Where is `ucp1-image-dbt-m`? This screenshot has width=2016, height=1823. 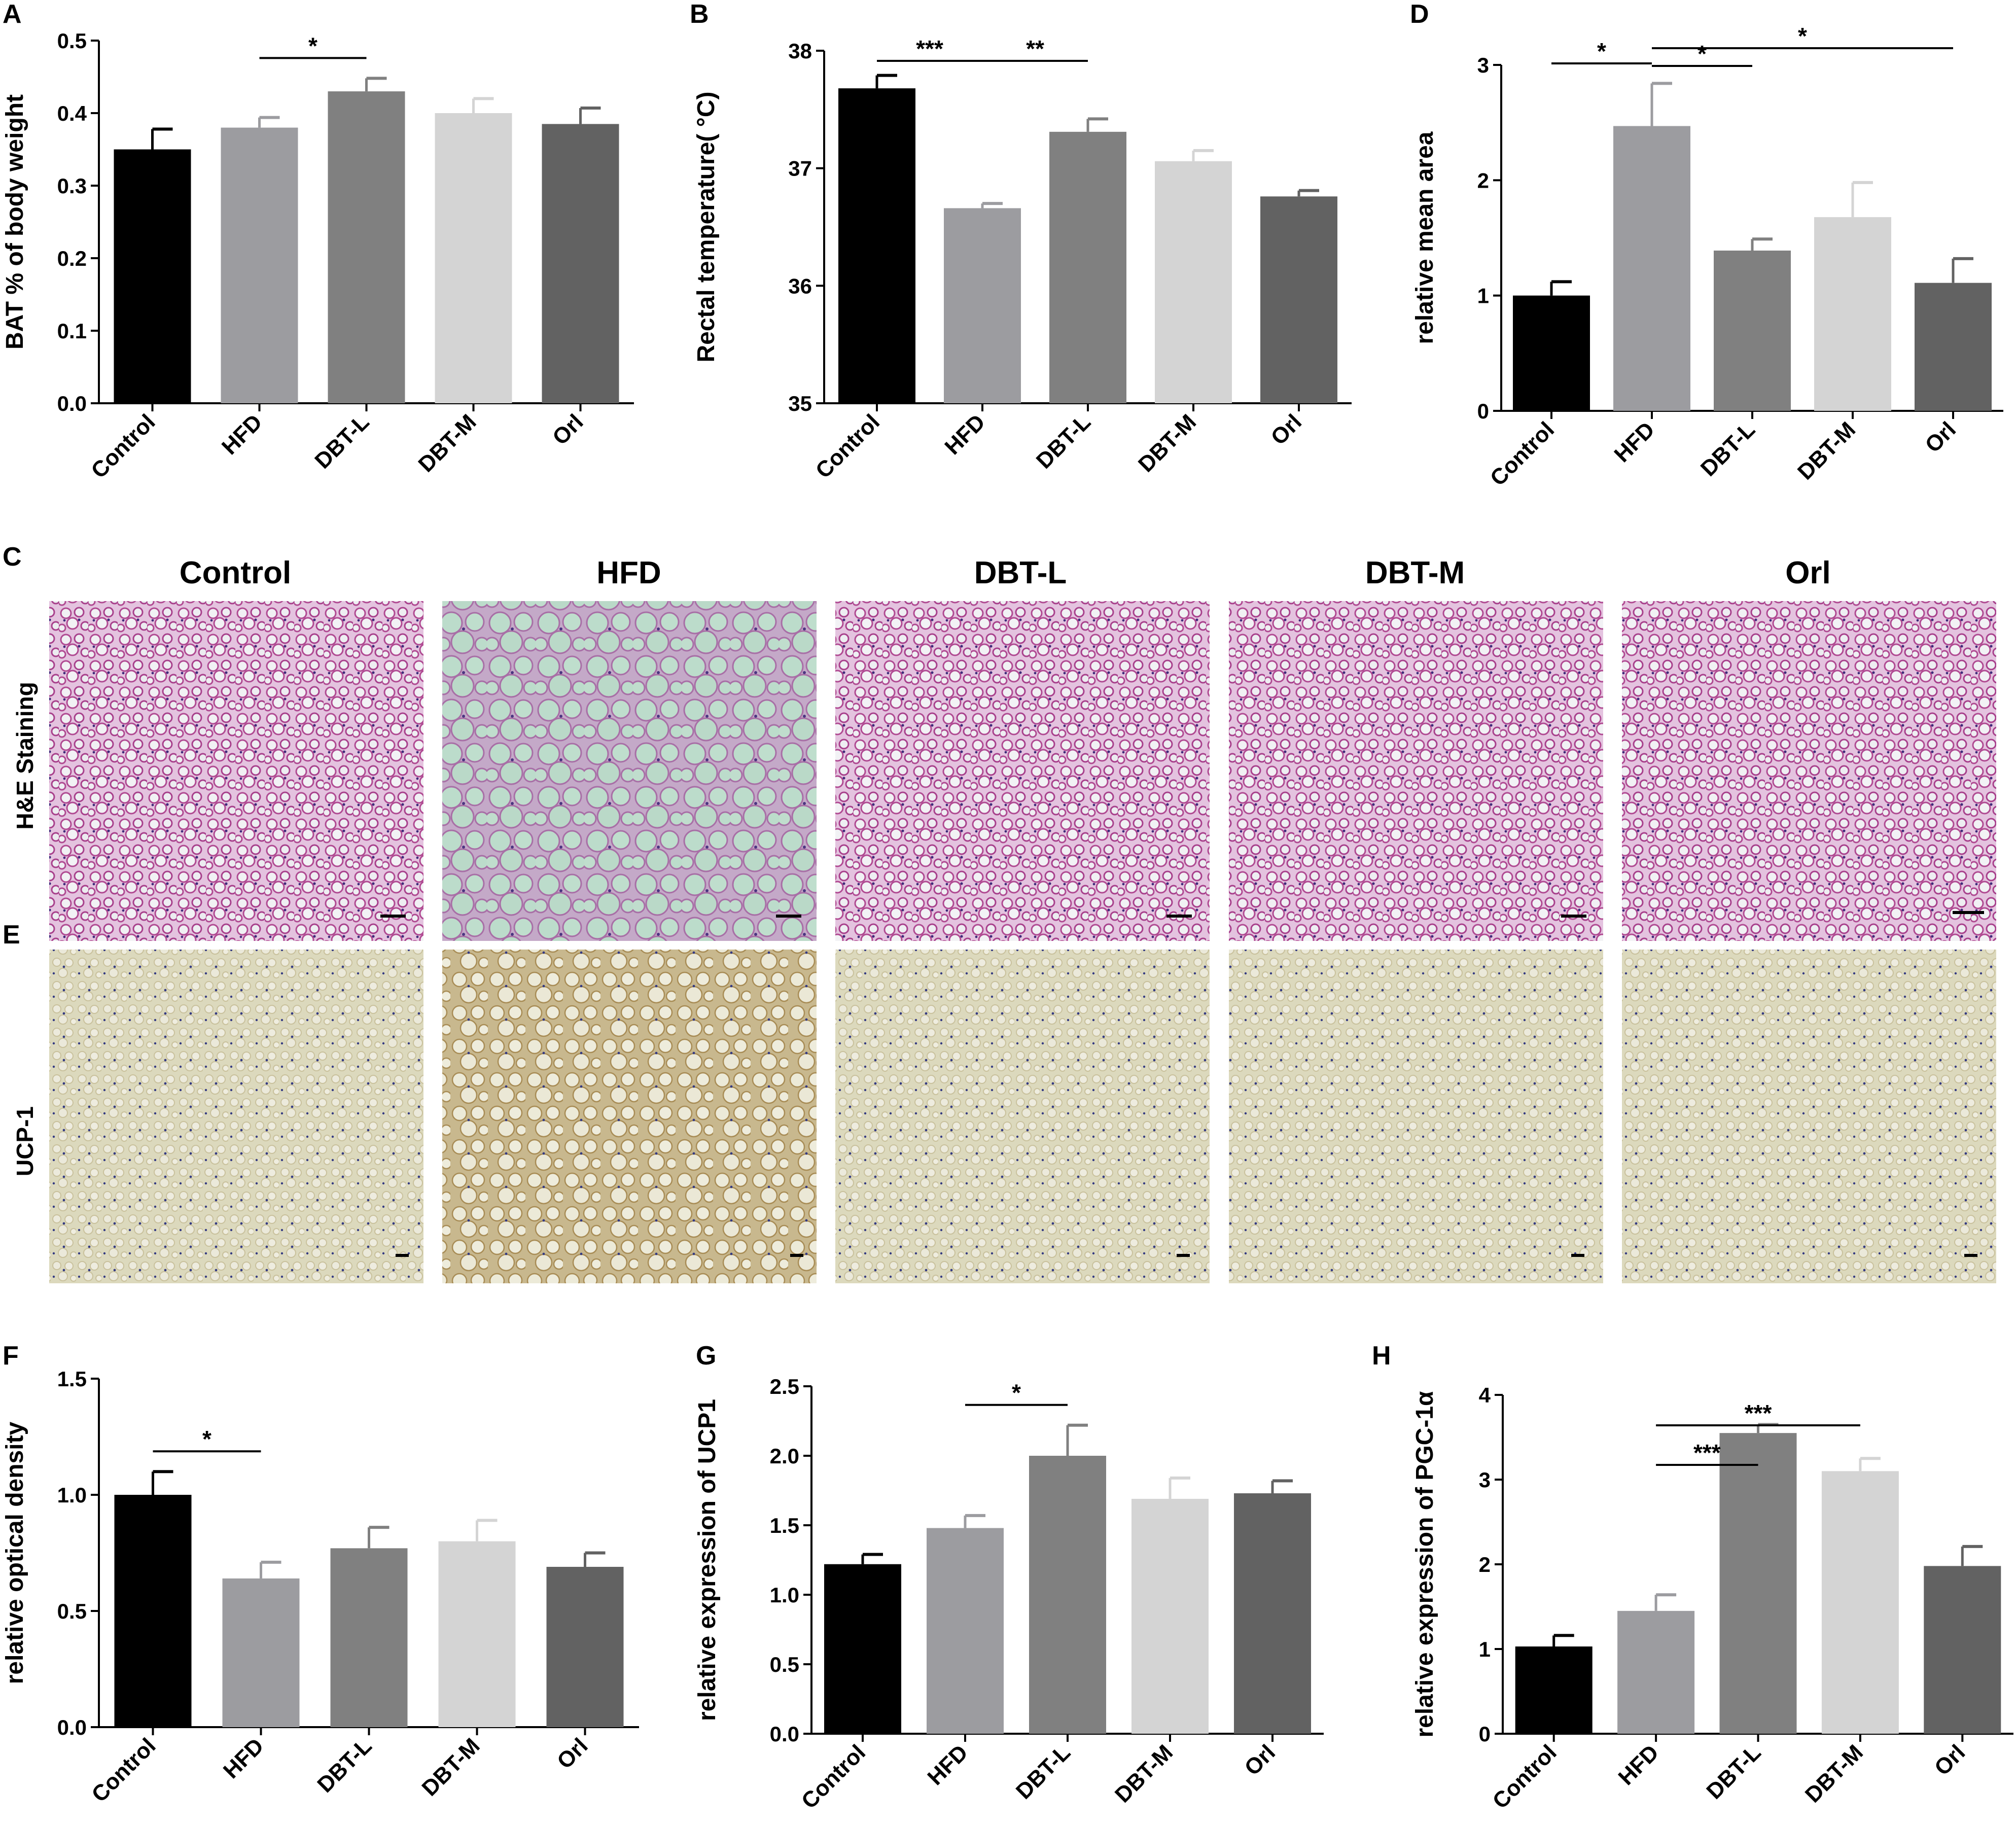 ucp1-image-dbt-m is located at coordinates (1416, 1116).